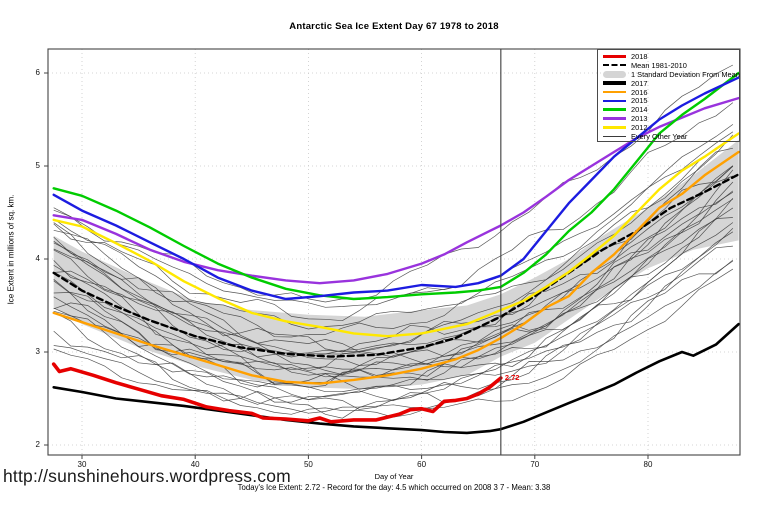 The height and width of the screenshot is (505, 759). I want to click on y-tick-label: 5, so click(37, 165).